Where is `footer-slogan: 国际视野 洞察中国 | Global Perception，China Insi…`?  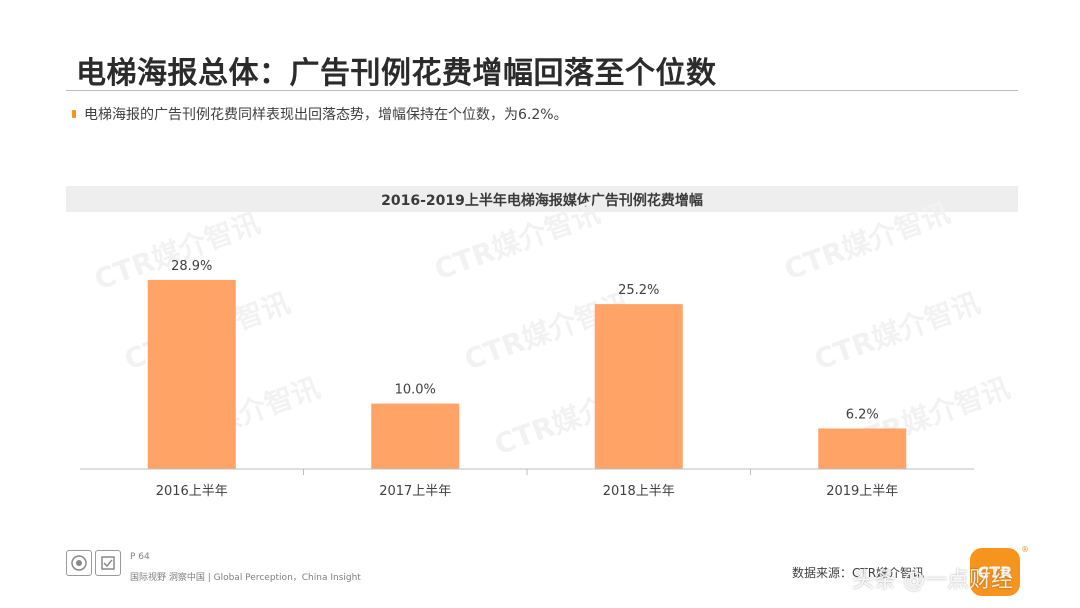 footer-slogan: 国际视野 洞察中国 | Global Perception，China Insi… is located at coordinates (245, 578).